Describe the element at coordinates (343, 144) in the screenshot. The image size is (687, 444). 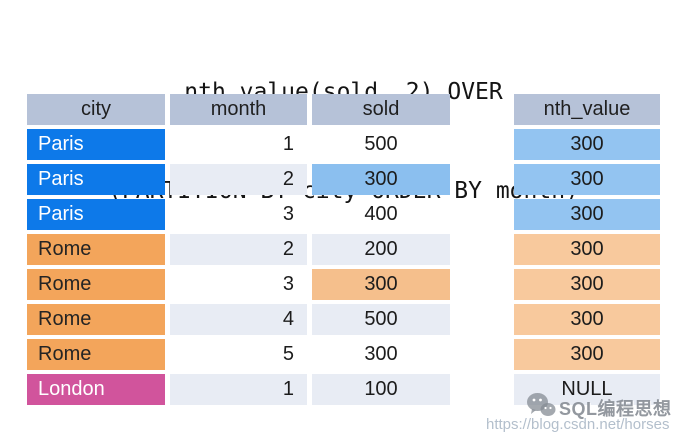
I see `table-row: Paris 1 500 300` at that location.